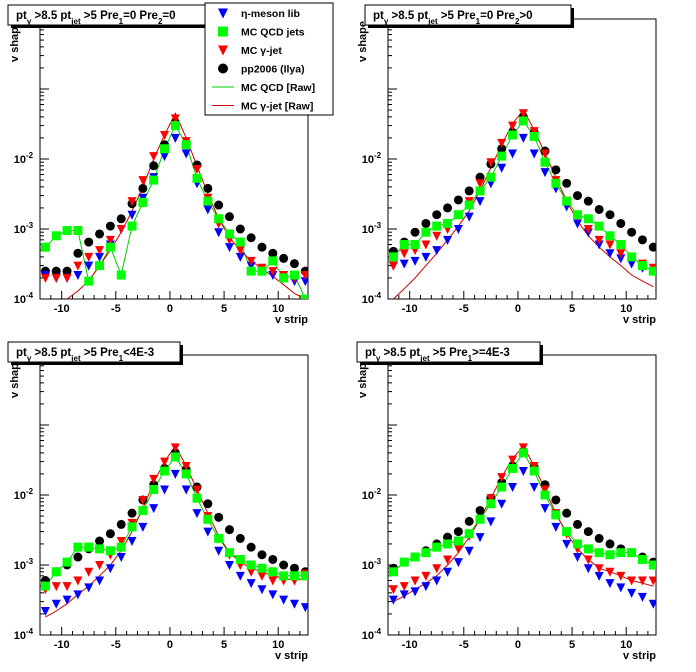  Describe the element at coordinates (85, 355) in the screenshot. I see `panel-title: ptγ >8.5 ptjet >5 Pre1<4E-3` at that location.